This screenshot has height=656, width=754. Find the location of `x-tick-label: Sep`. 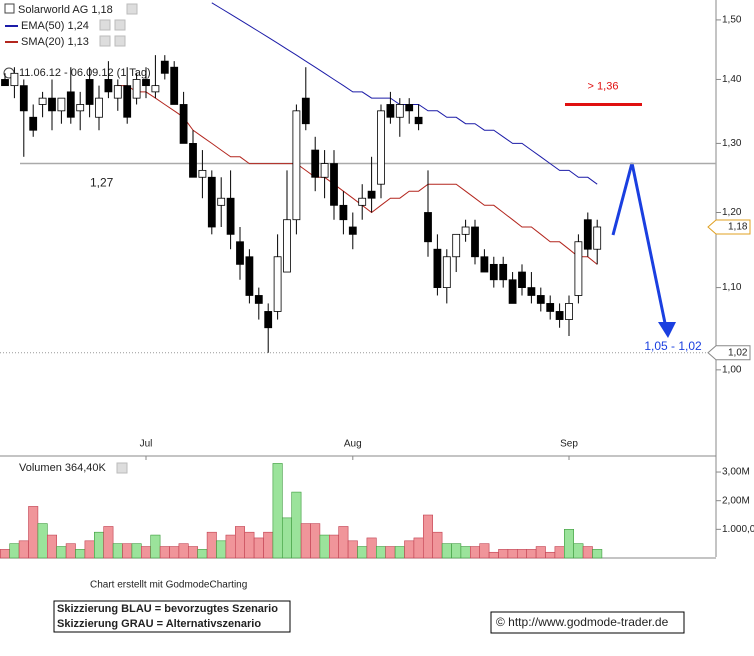

x-tick-label: Sep is located at coordinates (569, 444).